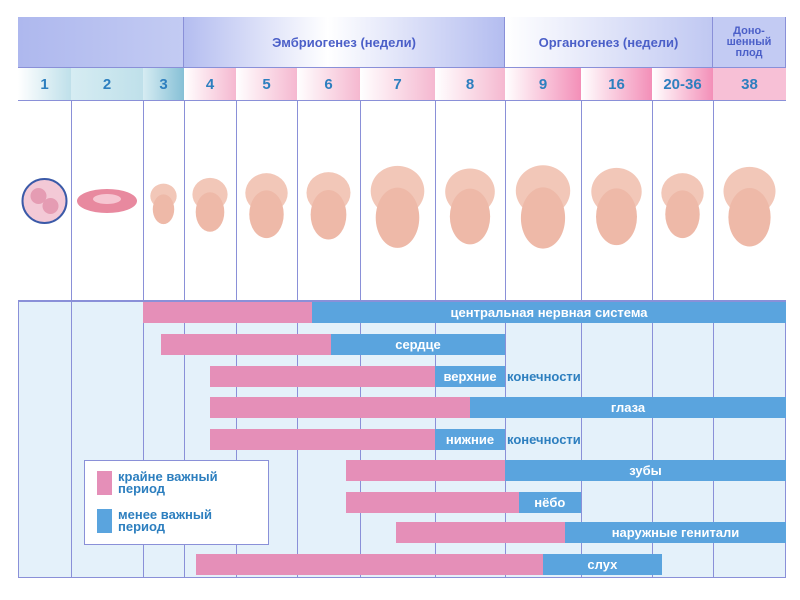  What do you see at coordinates (165, 520) in the screenshot?
I see `legend-less-label: менее важный период` at bounding box center [165, 520].